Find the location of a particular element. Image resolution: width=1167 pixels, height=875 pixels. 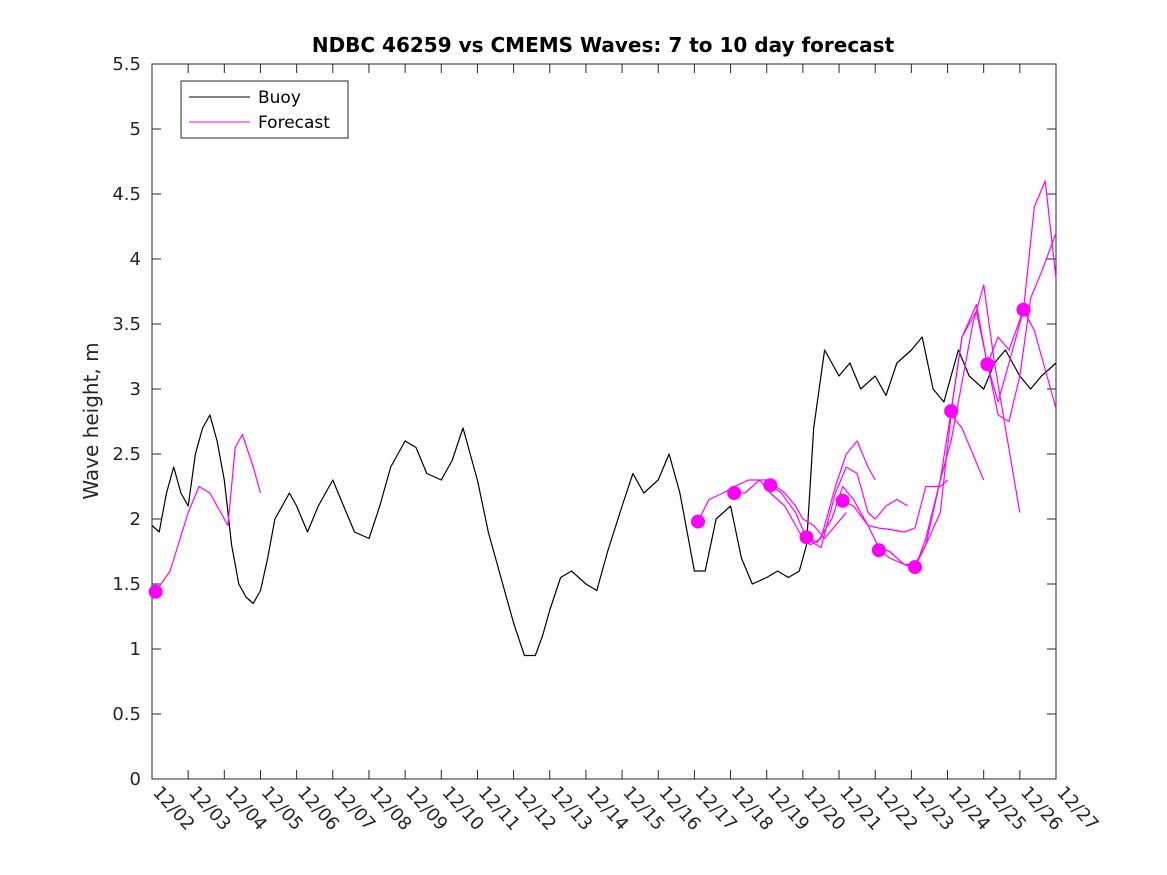

y-tick-label: 2.5 is located at coordinates (126, 454).